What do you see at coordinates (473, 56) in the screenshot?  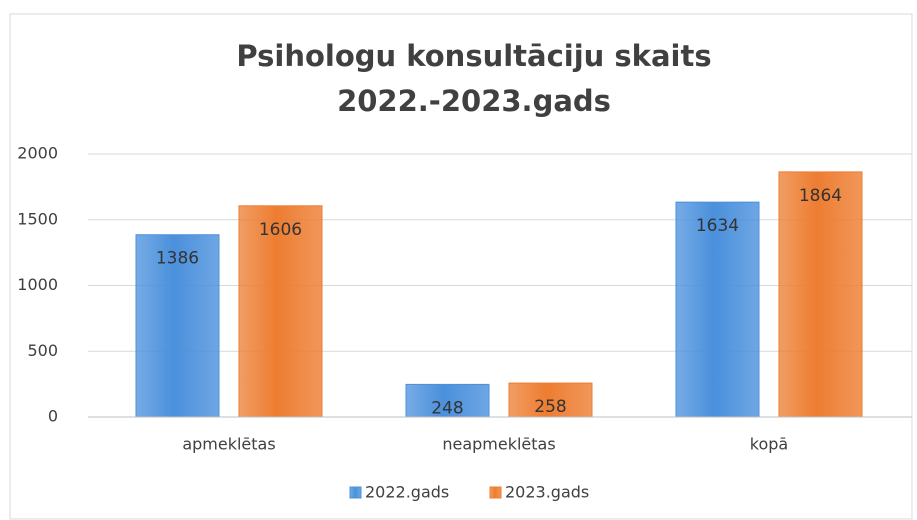 I see `chart-title: Psihologu konsultāciju skaits` at bounding box center [473, 56].